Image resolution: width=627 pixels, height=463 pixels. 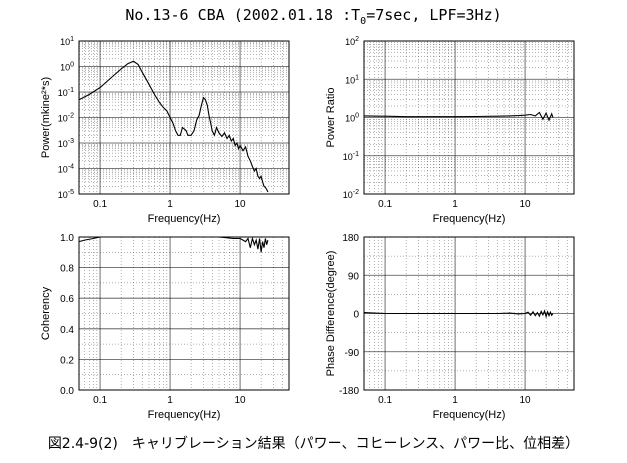 I want to click on y-tick-label: 0.4, so click(x=67, y=330).